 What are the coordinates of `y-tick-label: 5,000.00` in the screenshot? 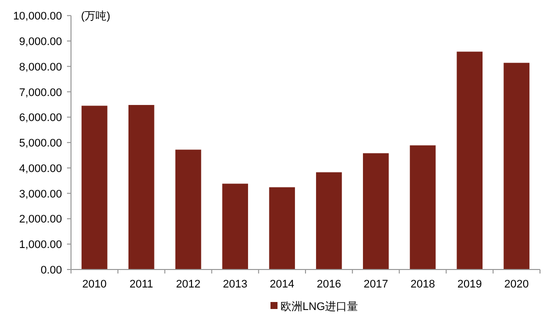 It's located at (40, 144).